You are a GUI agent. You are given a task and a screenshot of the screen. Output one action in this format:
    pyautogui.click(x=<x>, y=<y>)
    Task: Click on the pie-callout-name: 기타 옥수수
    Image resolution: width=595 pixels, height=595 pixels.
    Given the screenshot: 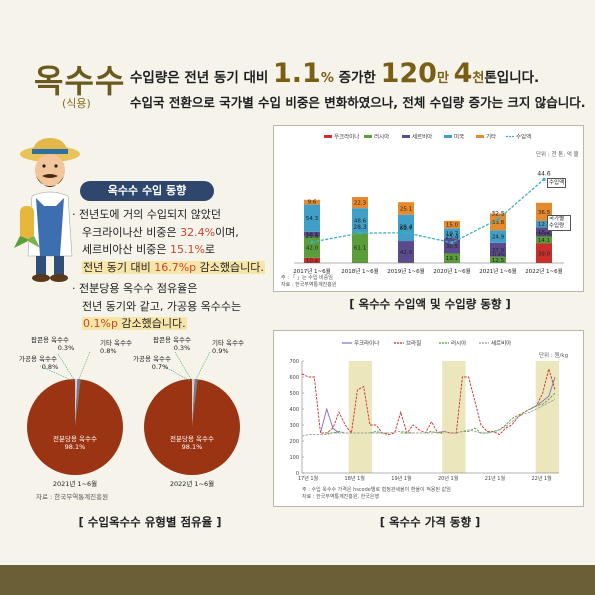 What is the action you would take?
    pyautogui.click(x=228, y=342)
    